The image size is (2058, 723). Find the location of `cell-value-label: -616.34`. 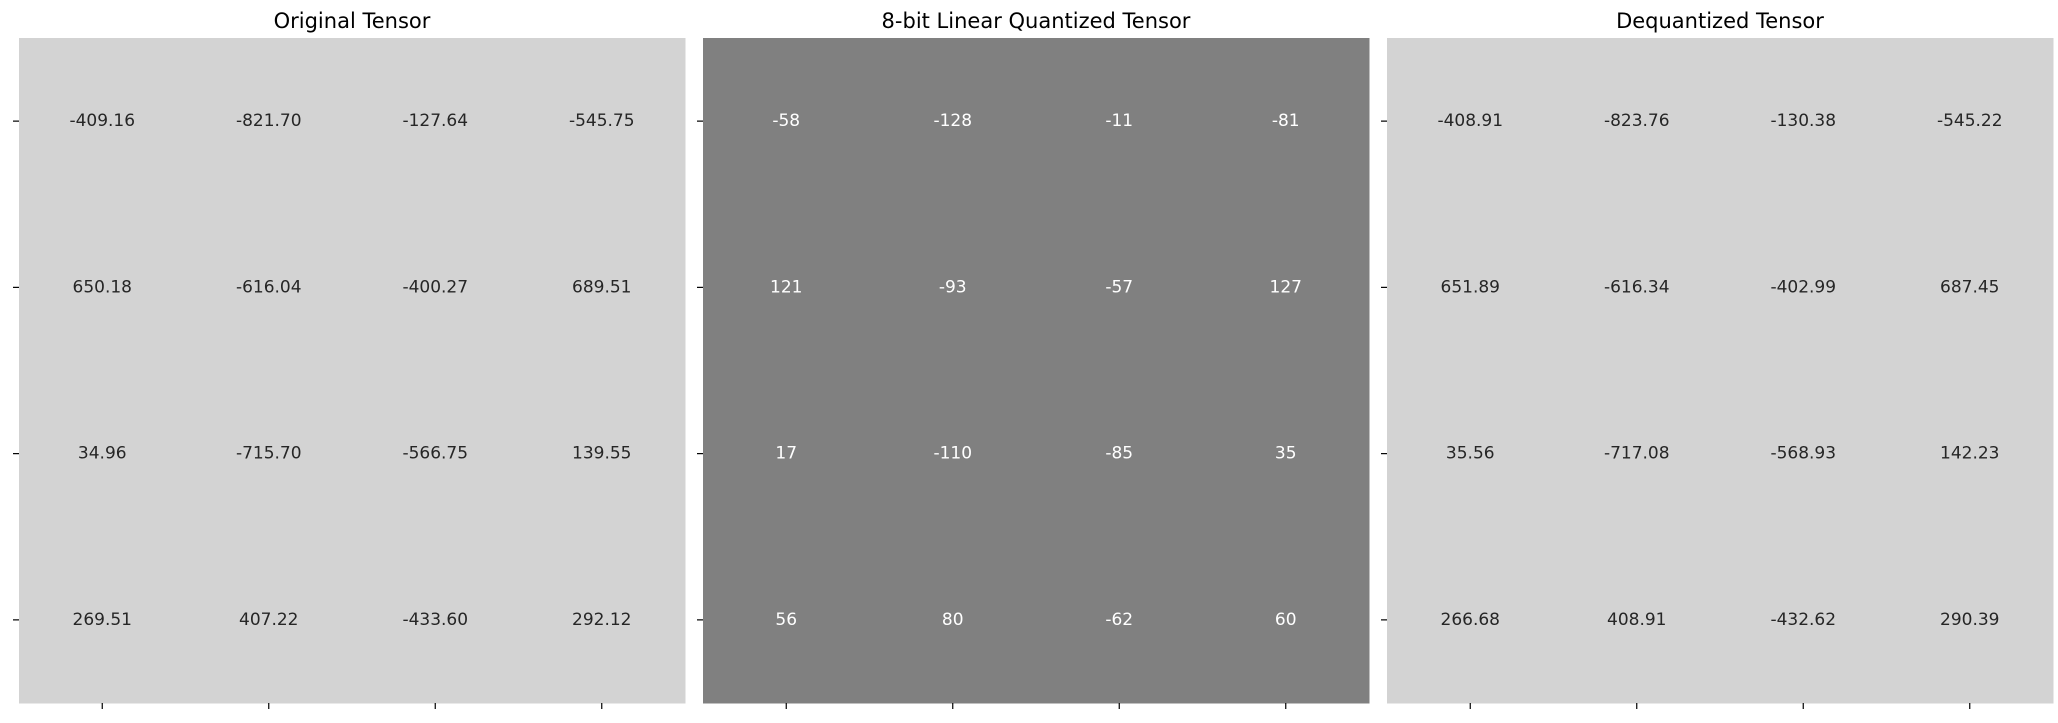

cell-value-label: -616.34 is located at coordinates (1637, 287).